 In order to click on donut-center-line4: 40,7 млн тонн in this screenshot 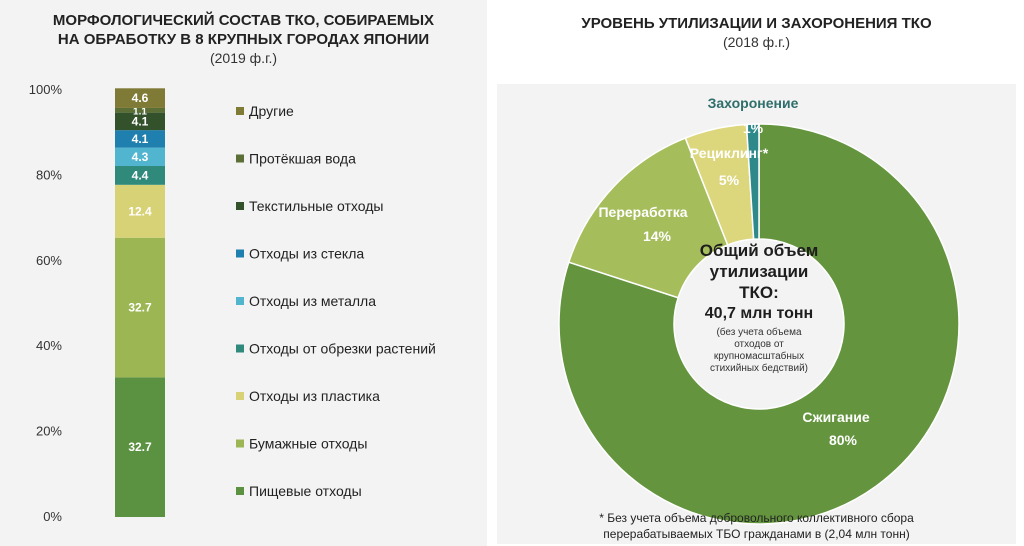, I will do `click(759, 313)`.